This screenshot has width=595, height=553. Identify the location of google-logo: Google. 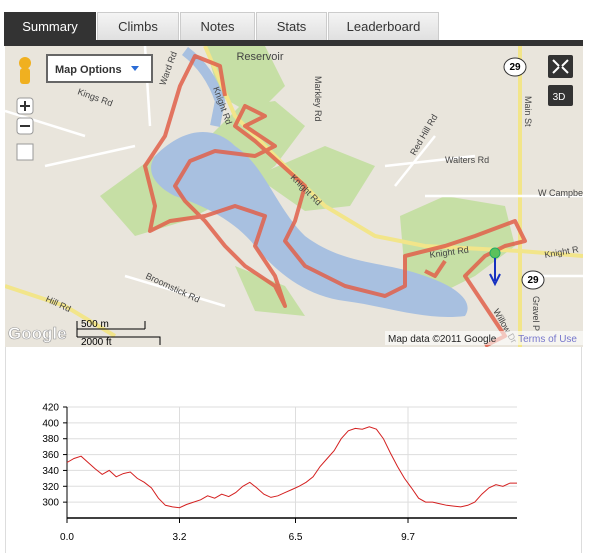
(37, 333).